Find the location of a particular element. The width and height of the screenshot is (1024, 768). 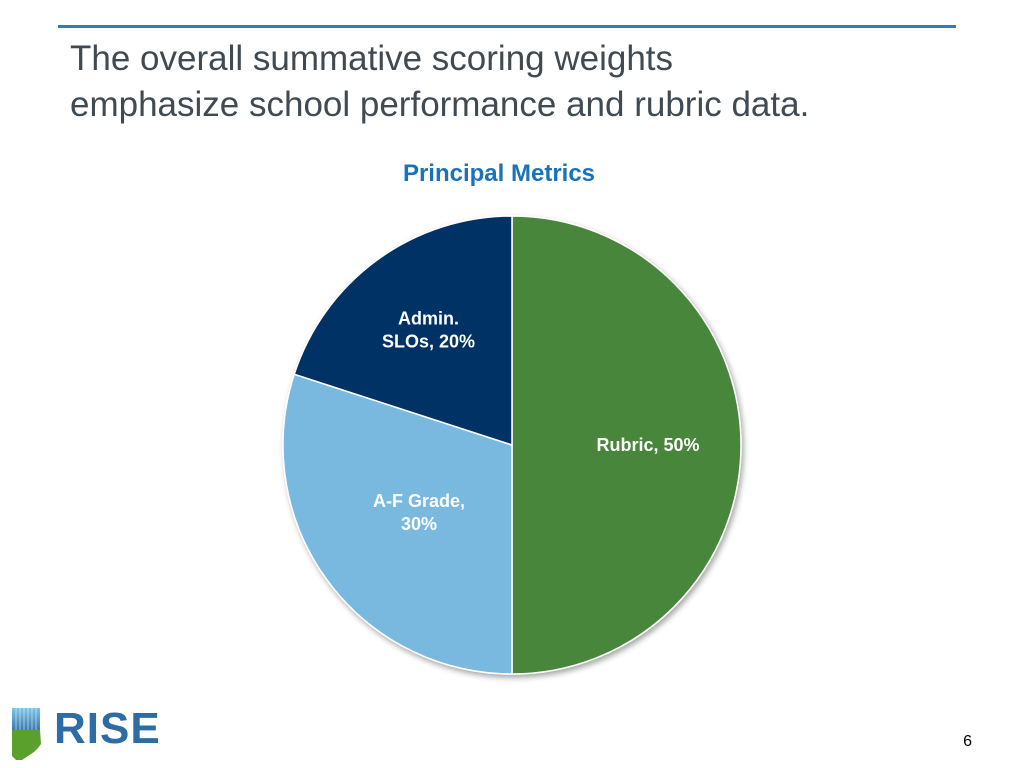

pie-slice-label: Admin. SLOs, 20% is located at coordinates (428, 330).